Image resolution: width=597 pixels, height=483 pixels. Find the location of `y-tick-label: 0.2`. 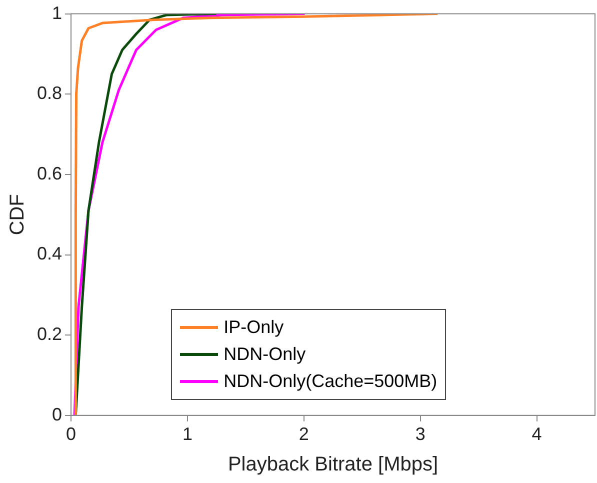

y-tick-label: 0.2 is located at coordinates (49, 334).